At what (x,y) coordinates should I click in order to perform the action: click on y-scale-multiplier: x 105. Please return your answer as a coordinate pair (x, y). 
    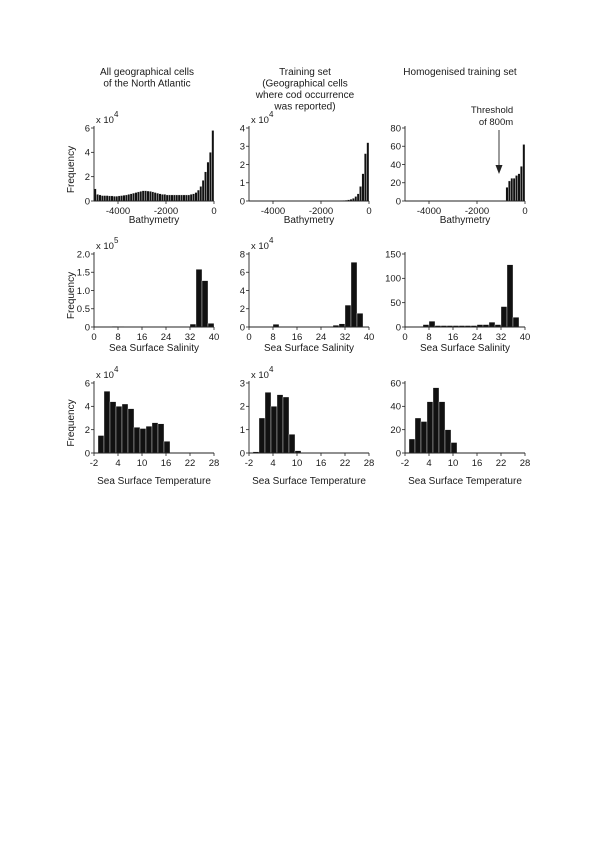
    Looking at the image, I should click on (107, 244).